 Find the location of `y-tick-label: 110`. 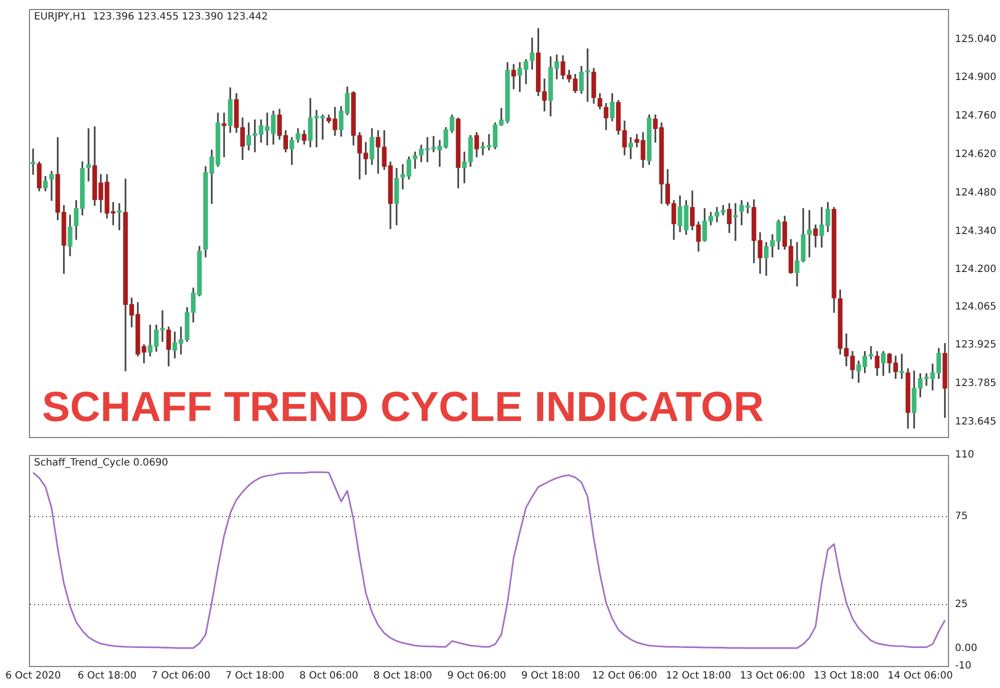

y-tick-label: 110 is located at coordinates (964, 455).